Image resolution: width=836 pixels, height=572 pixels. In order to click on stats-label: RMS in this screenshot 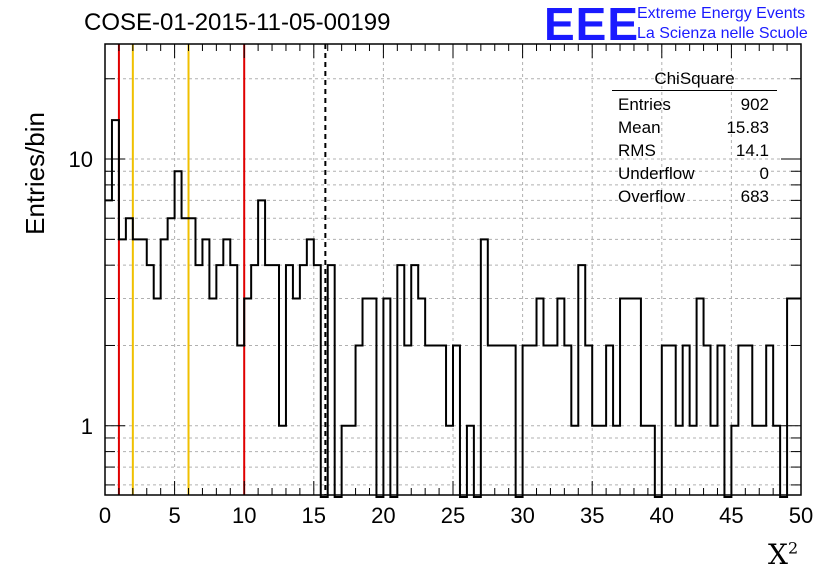, I will do `click(637, 150)`.